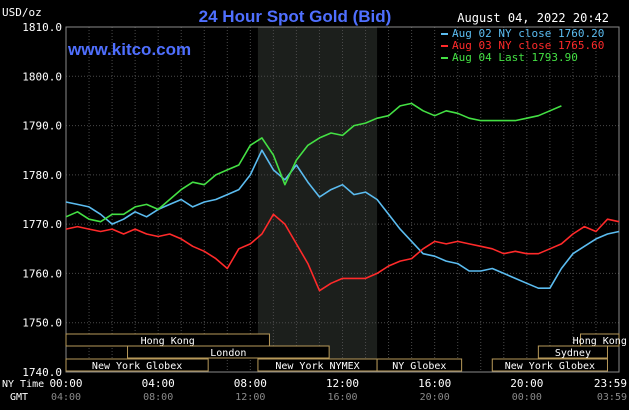 Image resolution: width=629 pixels, height=410 pixels. What do you see at coordinates (250, 383) in the screenshot?
I see `x-tick-label: 08:00` at bounding box center [250, 383].